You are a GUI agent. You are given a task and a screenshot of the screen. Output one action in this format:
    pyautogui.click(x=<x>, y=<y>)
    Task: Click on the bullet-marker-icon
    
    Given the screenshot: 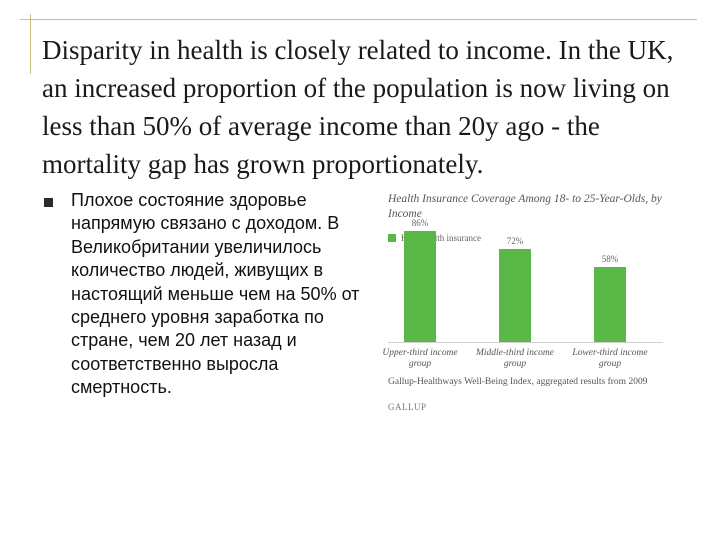 What is the action you would take?
    pyautogui.click(x=48, y=202)
    